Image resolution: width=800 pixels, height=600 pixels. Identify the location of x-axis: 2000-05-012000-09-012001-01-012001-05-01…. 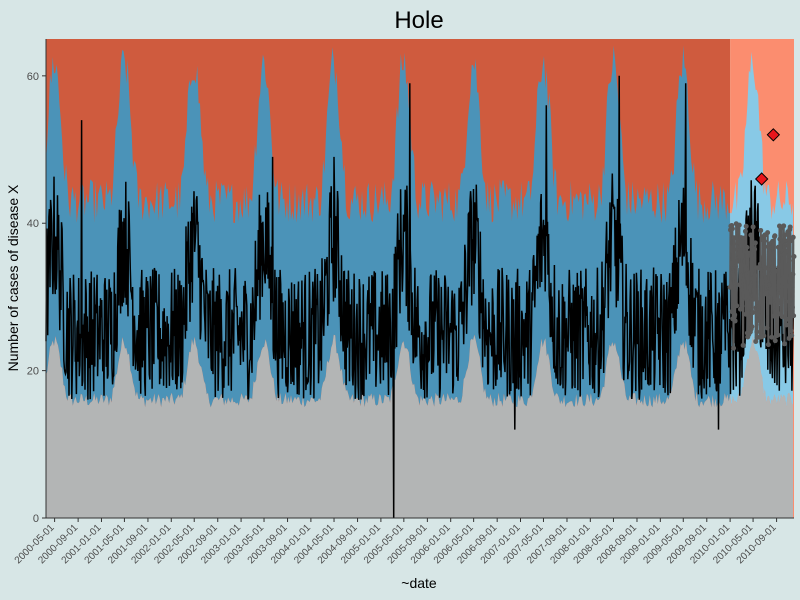
(403, 541).